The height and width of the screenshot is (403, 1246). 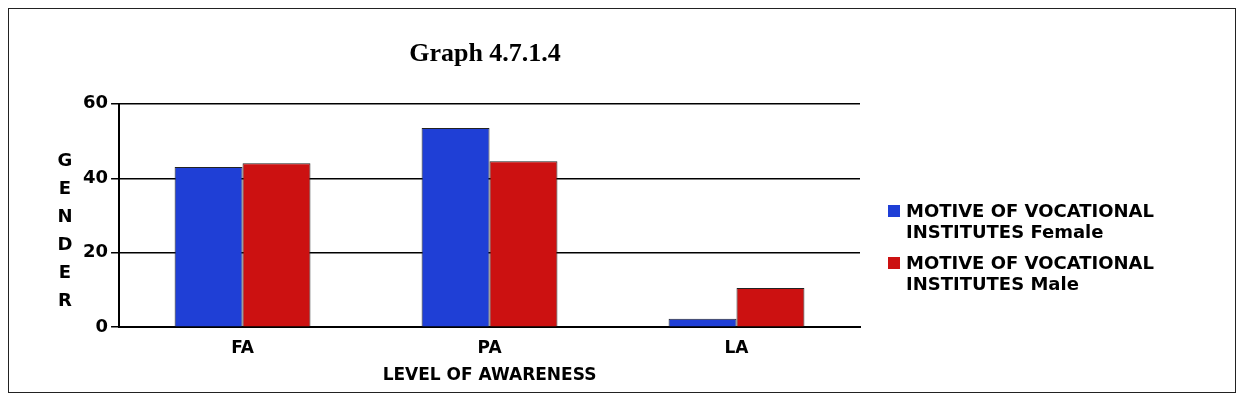 I want to click on x-tick-label: PA, so click(x=490, y=346).